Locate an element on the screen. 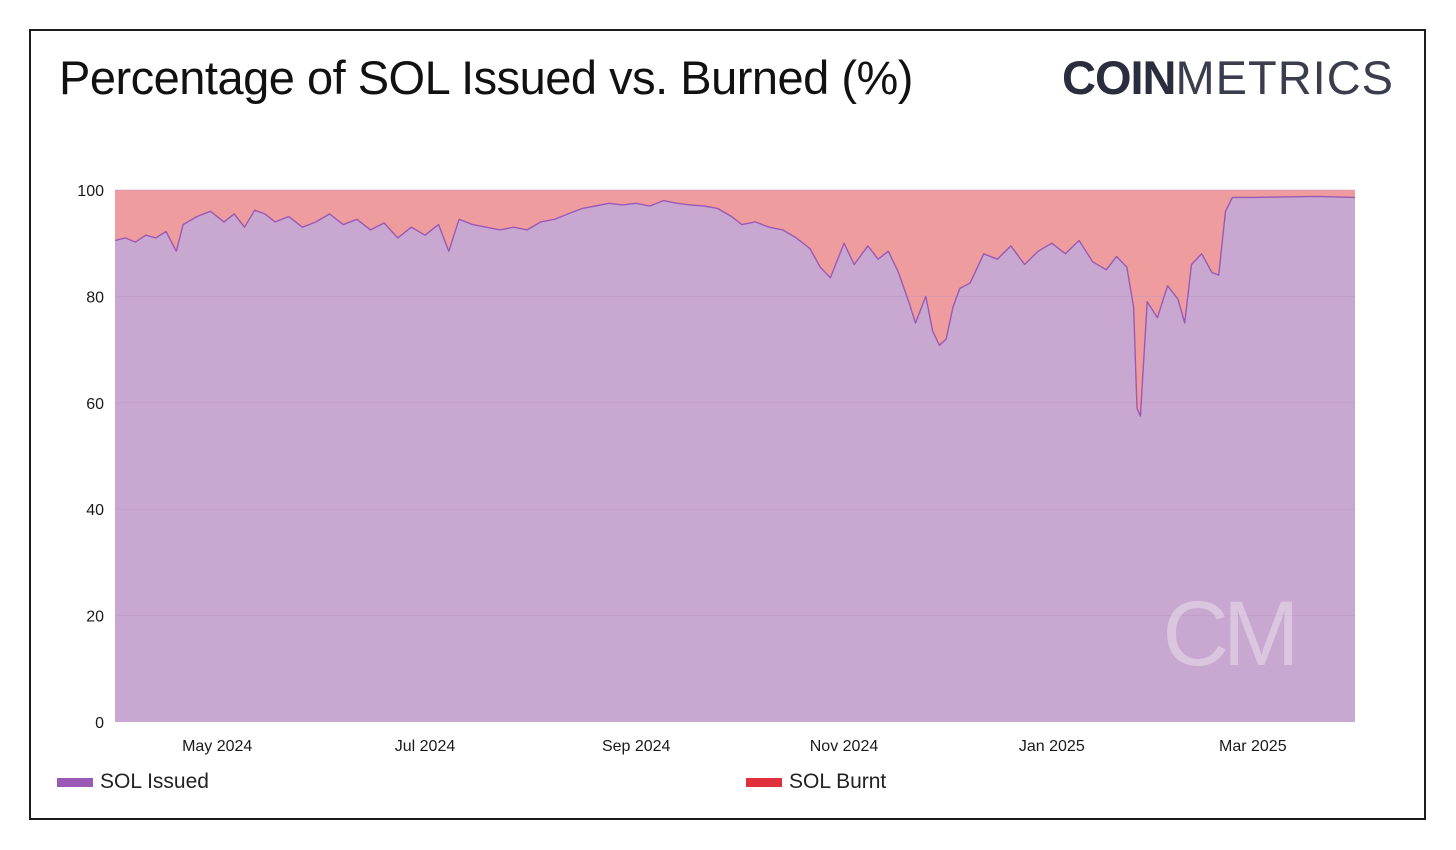  y-tick-label-100: 100 is located at coordinates (90, 191).